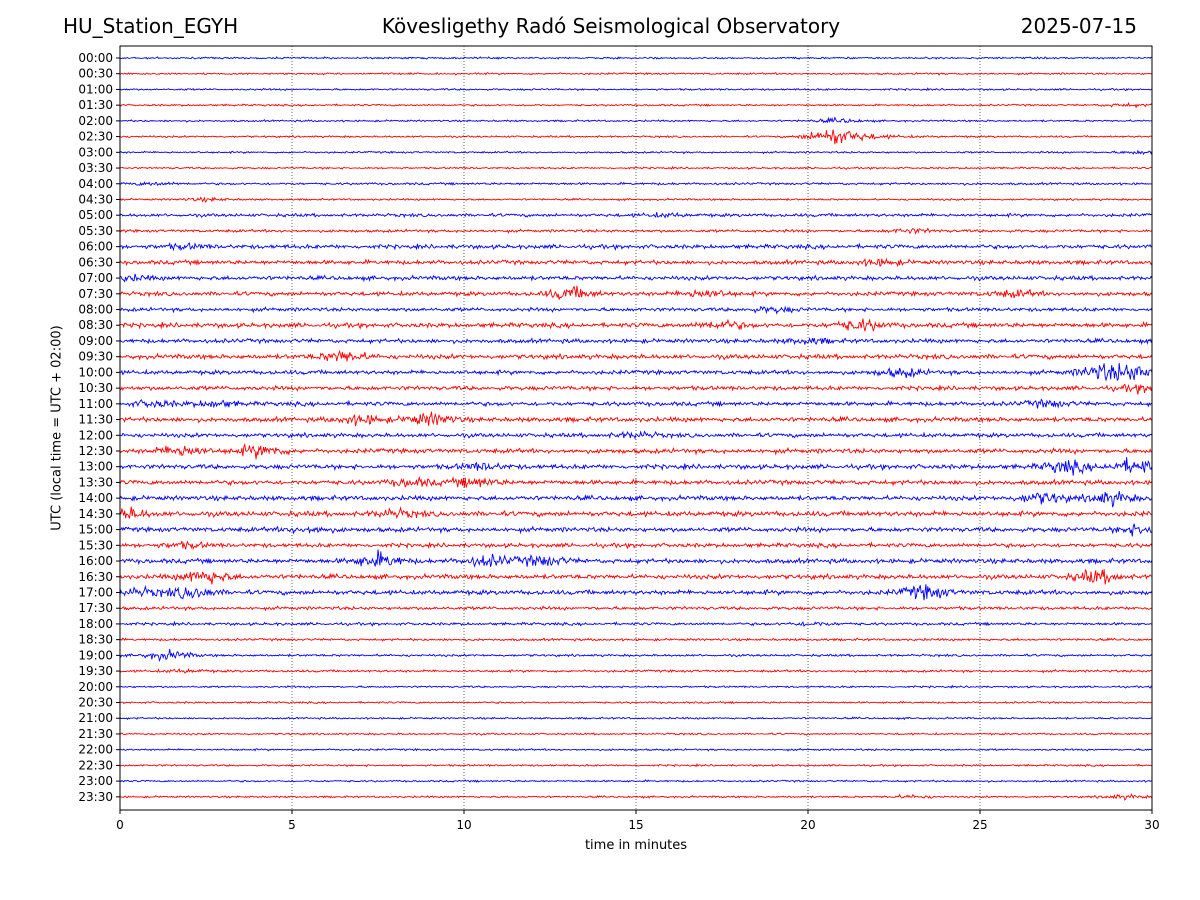  Describe the element at coordinates (95, 577) in the screenshot. I see `y-tick-label: 16:30` at that location.